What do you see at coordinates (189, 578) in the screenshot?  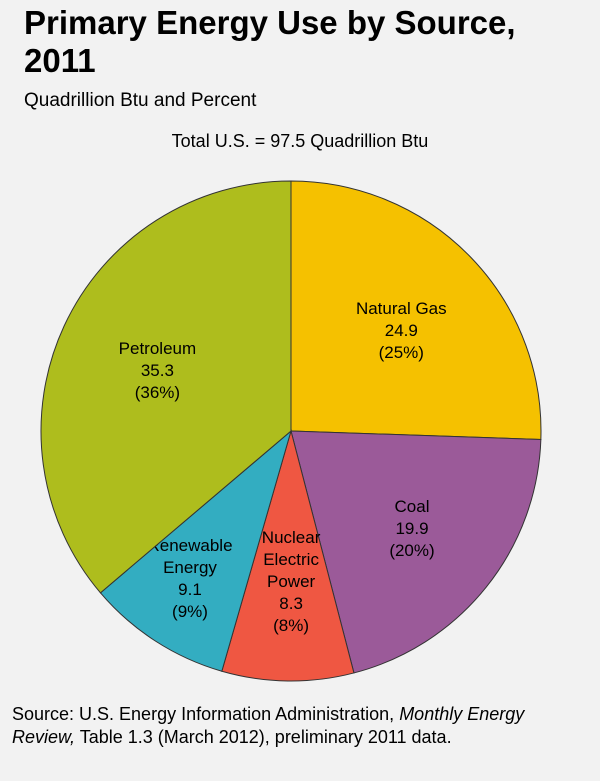 I see `slice-label-renewable-energy: Renewable Energy 9.1 (9%)` at bounding box center [189, 578].